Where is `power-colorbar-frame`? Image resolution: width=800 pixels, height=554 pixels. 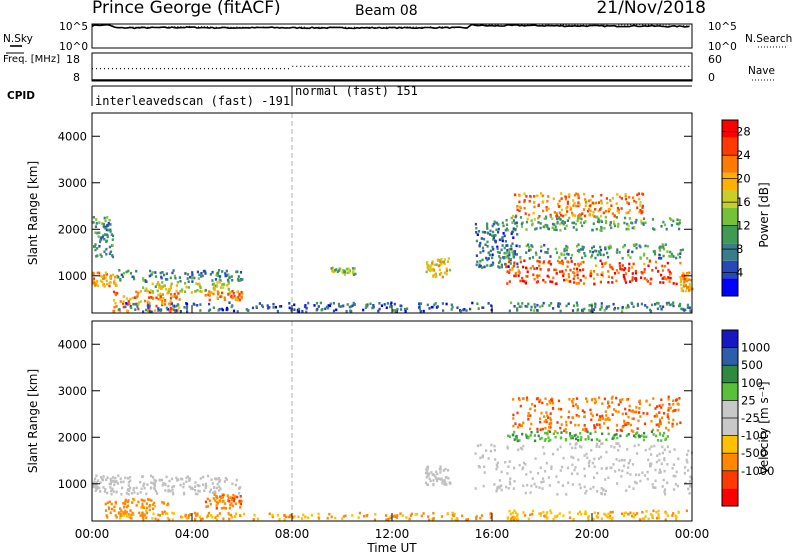 power-colorbar-frame is located at coordinates (730, 208).